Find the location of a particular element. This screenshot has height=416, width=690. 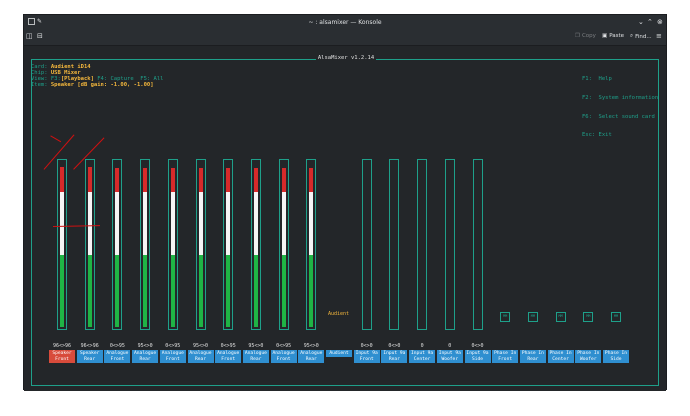

channel-label: Phase In Front is located at coordinates (505, 356).